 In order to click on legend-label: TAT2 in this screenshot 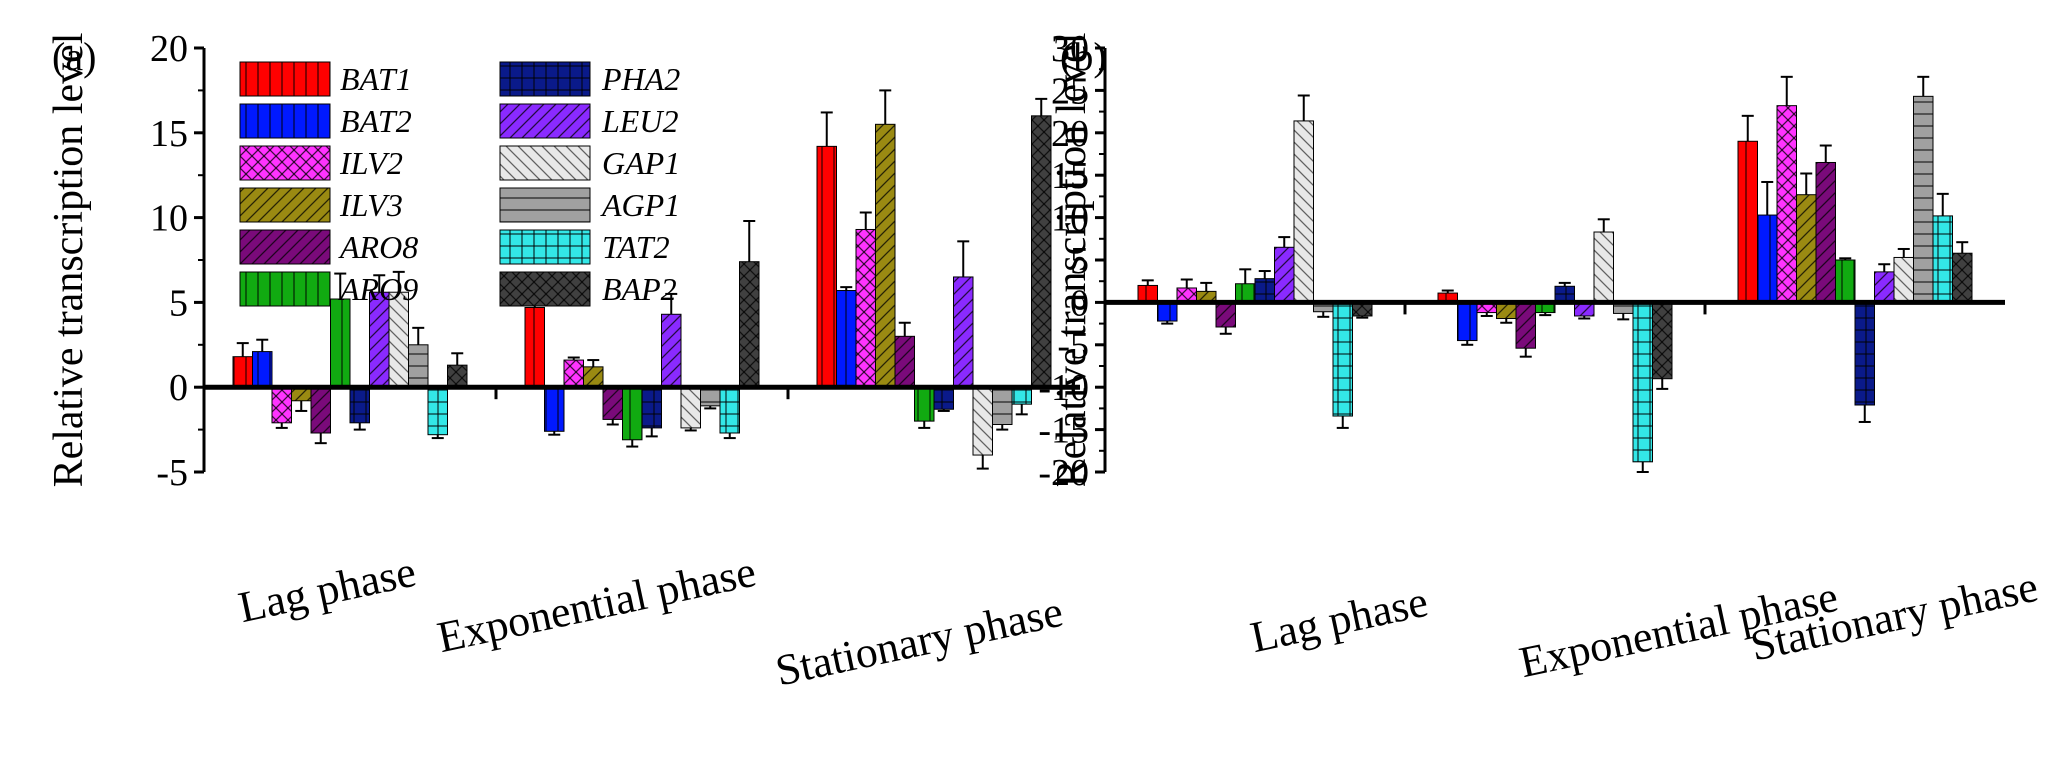, I will do `click(636, 247)`.